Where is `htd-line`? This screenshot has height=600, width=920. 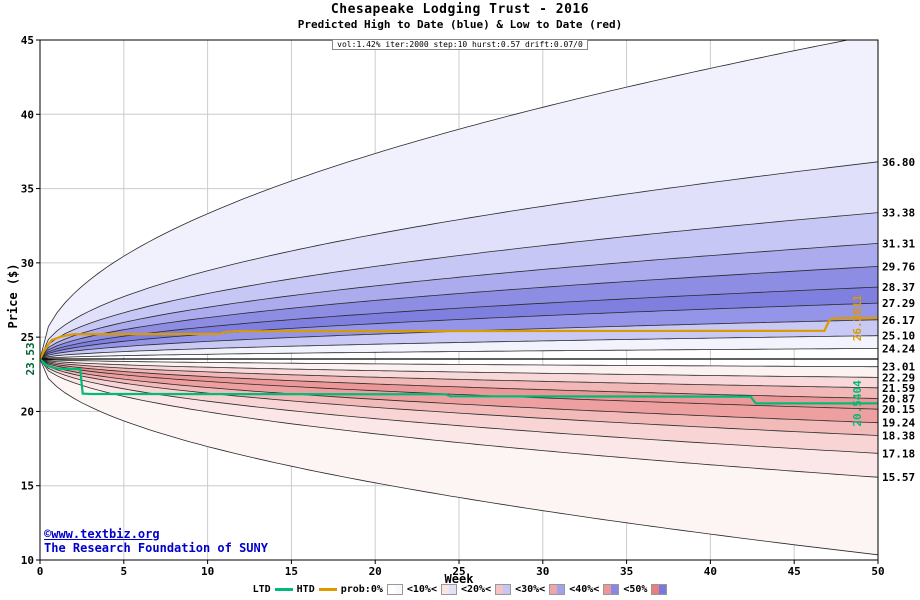 htd-line is located at coordinates (459, 338).